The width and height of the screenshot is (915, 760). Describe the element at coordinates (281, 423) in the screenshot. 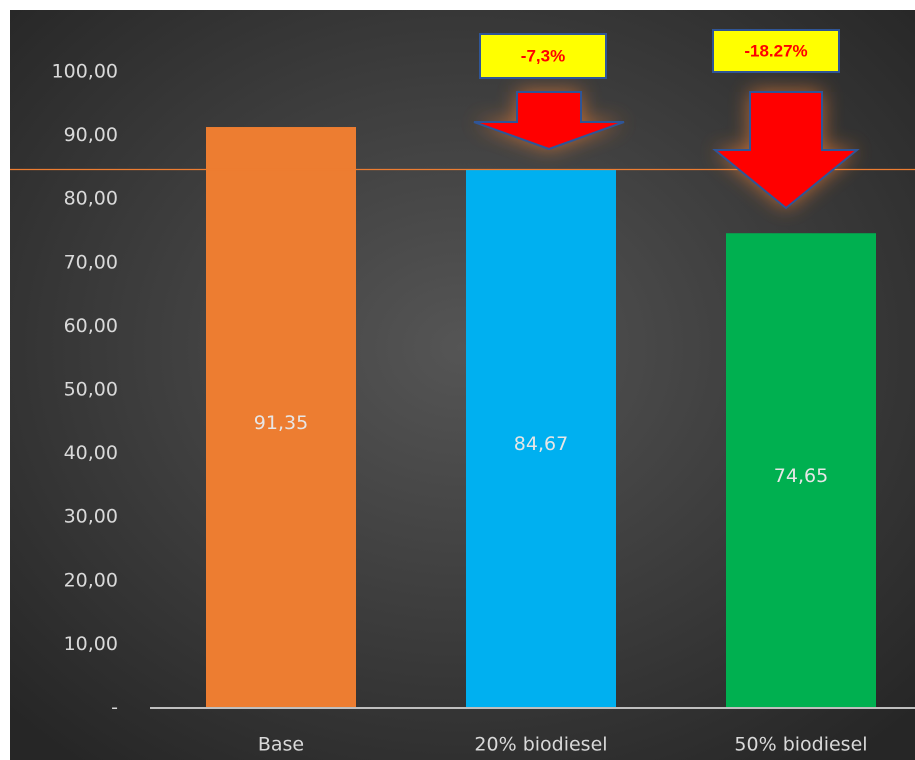

I see `bar-value-label: 91,35` at that location.